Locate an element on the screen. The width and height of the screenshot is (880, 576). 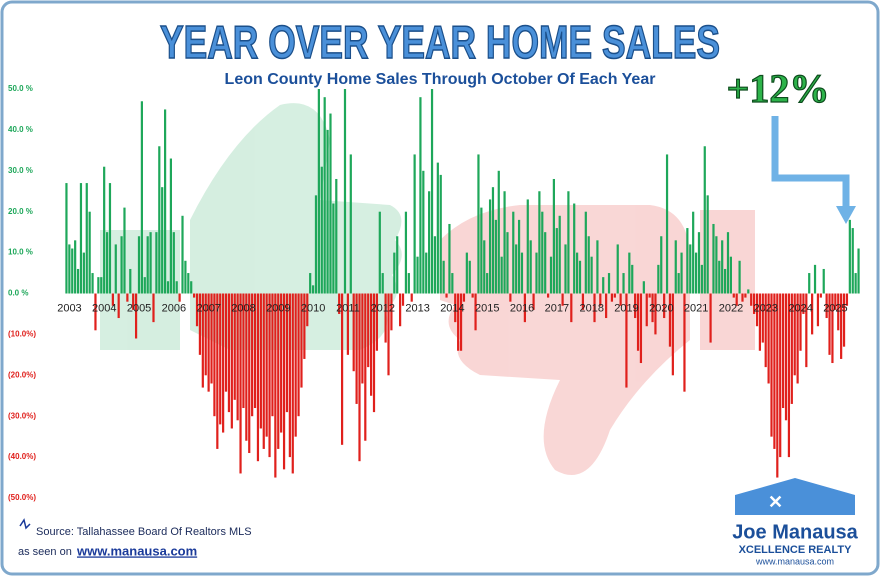
y-tick-label: (10.0%) is located at coordinates (22, 334).